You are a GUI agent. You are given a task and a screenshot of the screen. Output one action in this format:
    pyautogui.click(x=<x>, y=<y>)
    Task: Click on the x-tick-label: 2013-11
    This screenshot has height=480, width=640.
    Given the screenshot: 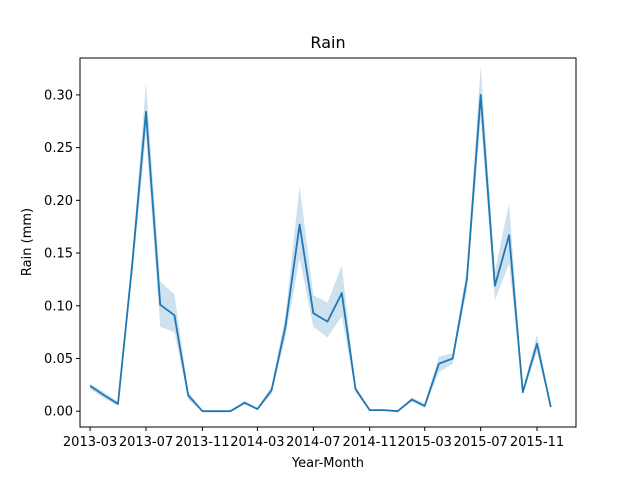 What is the action you would take?
    pyautogui.click(x=202, y=442)
    